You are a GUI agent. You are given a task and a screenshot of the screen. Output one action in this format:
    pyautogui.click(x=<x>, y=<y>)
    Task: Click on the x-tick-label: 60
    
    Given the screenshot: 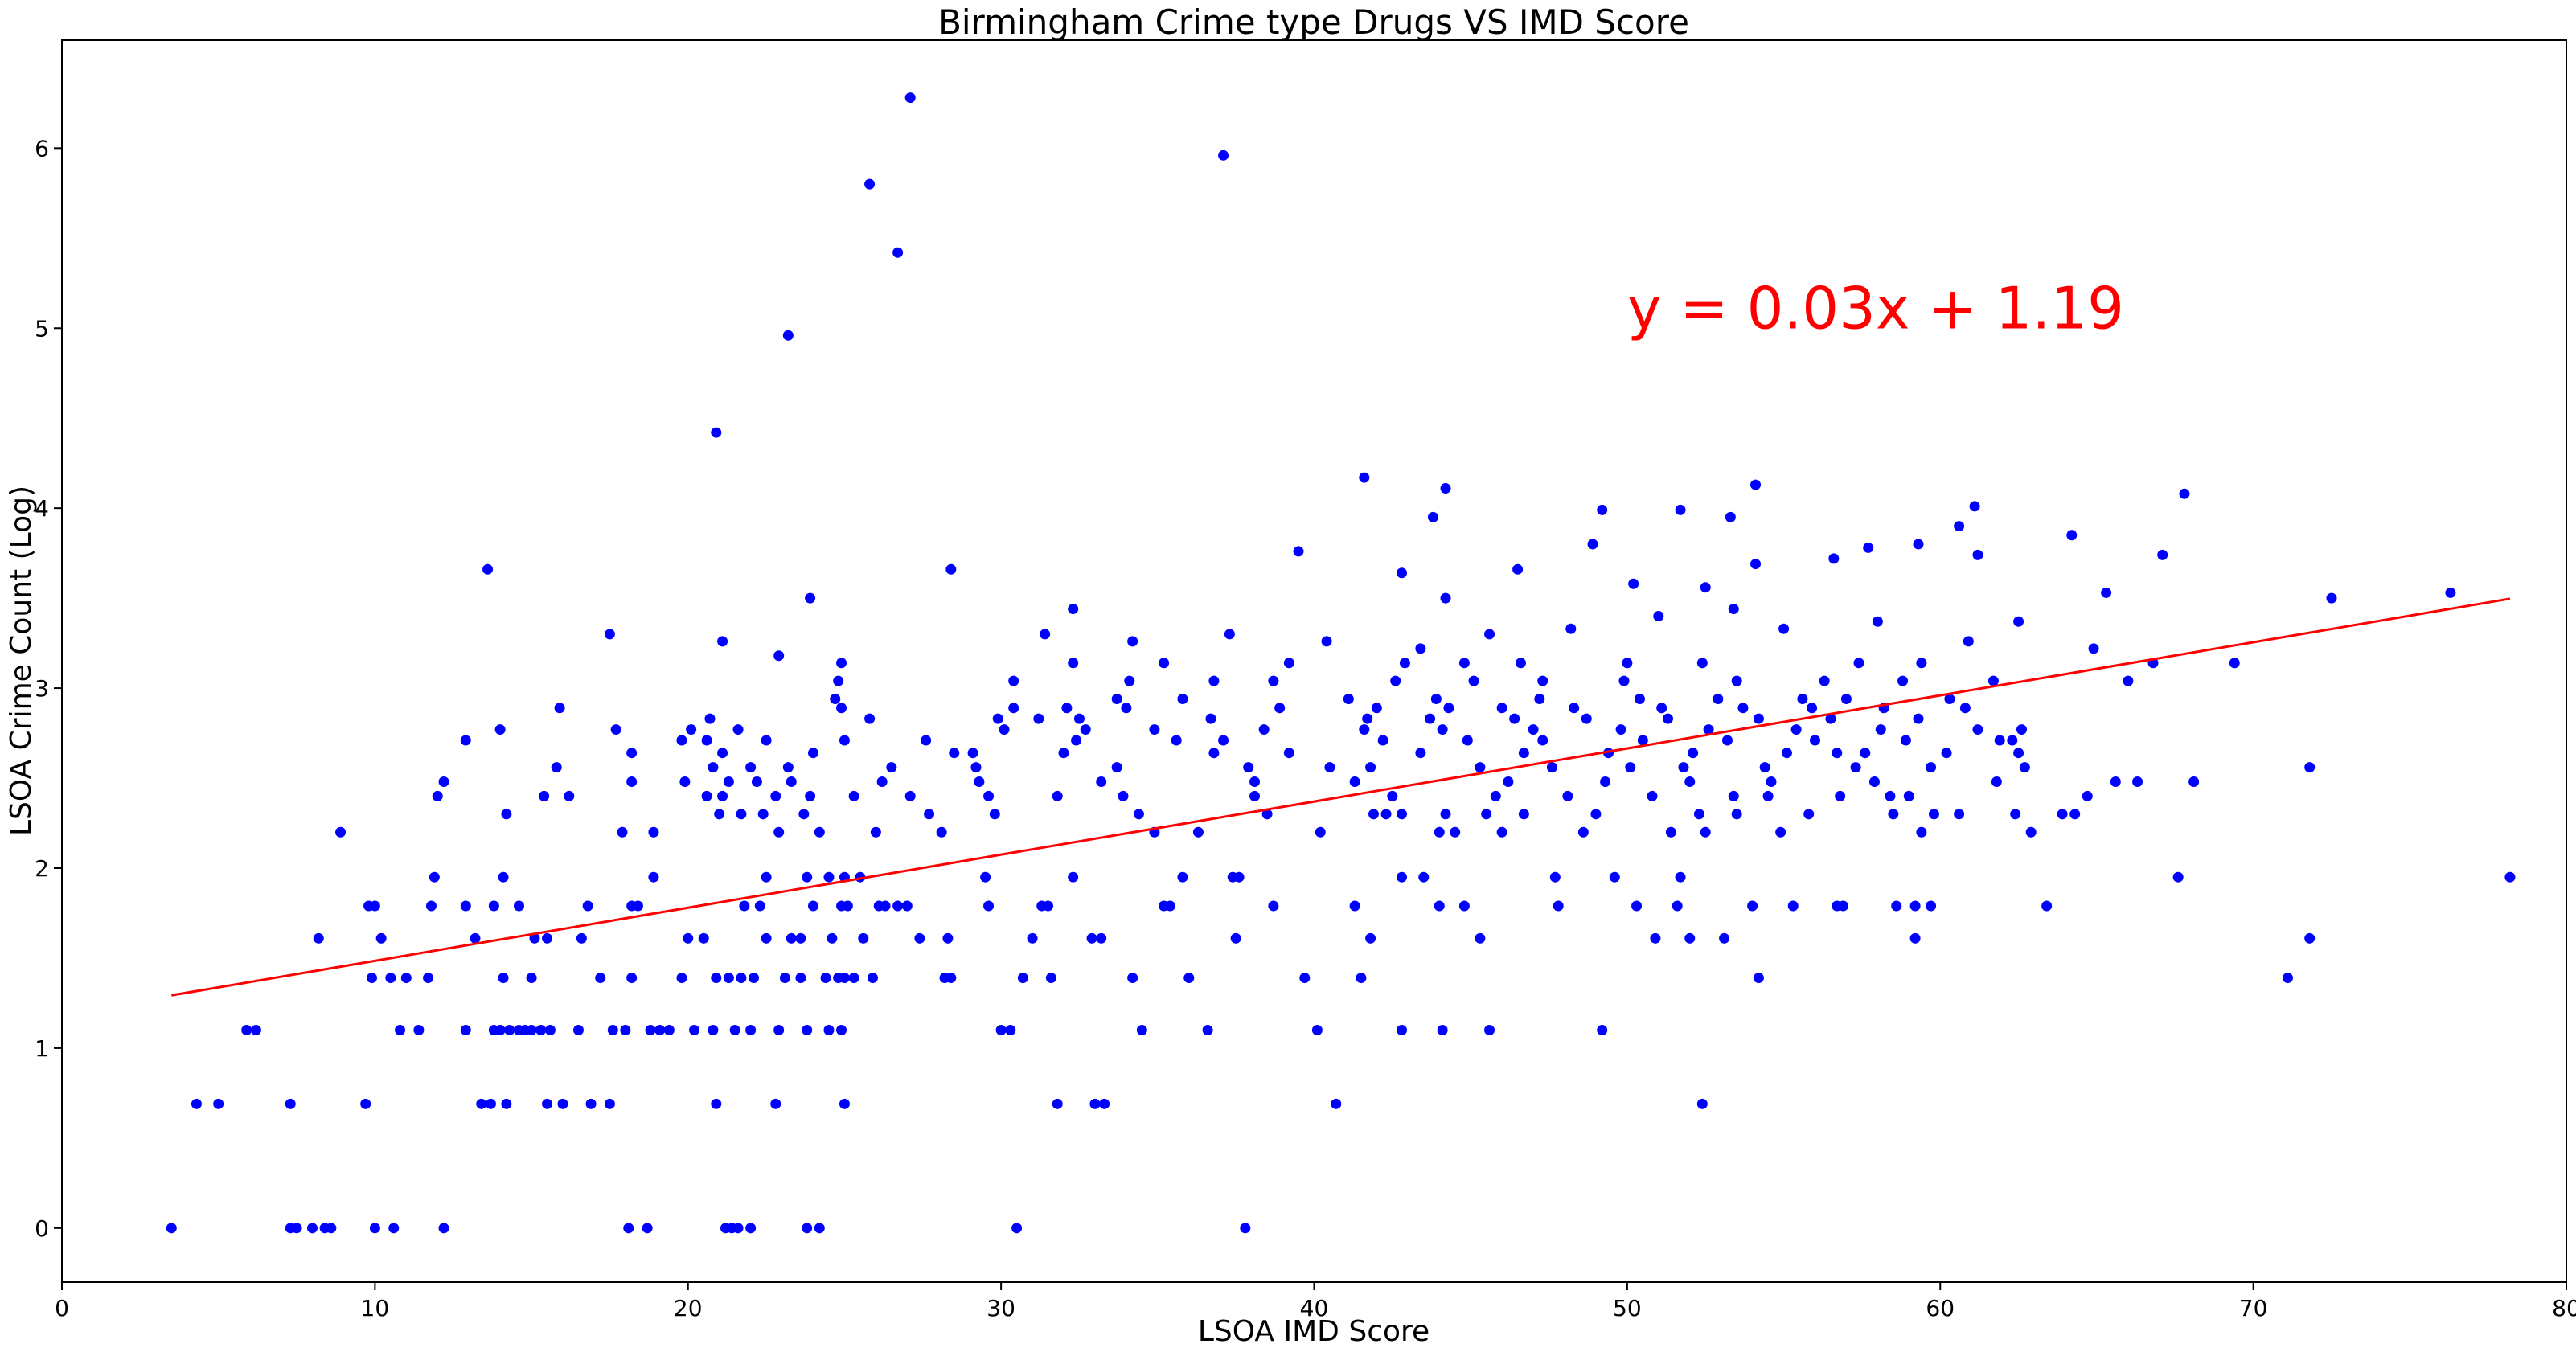 What is the action you would take?
    pyautogui.click(x=1940, y=1308)
    